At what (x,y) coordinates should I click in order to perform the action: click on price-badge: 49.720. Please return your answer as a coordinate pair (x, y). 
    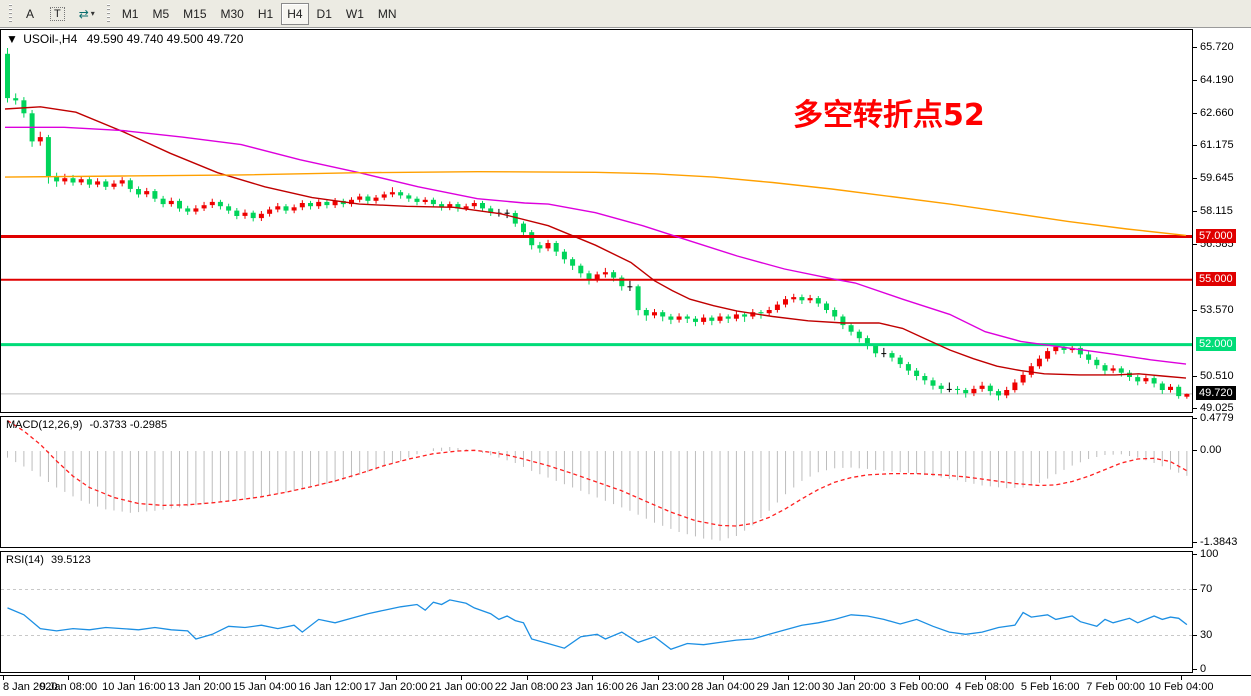
    Looking at the image, I should click on (1216, 392).